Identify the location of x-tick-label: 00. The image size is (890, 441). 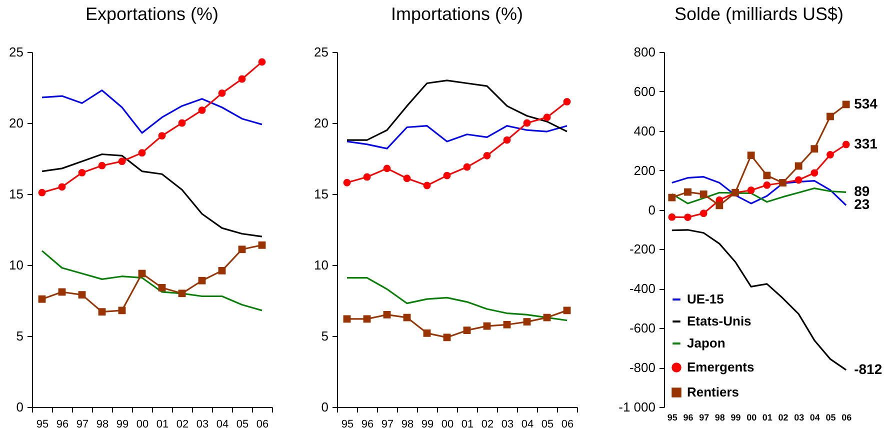
(142, 424).